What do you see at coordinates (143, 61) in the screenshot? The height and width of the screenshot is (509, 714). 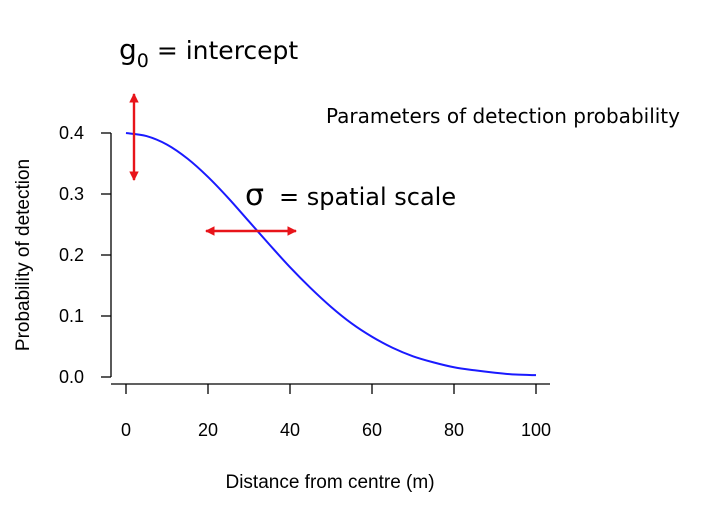 I see `g0-subscript: 0` at bounding box center [143, 61].